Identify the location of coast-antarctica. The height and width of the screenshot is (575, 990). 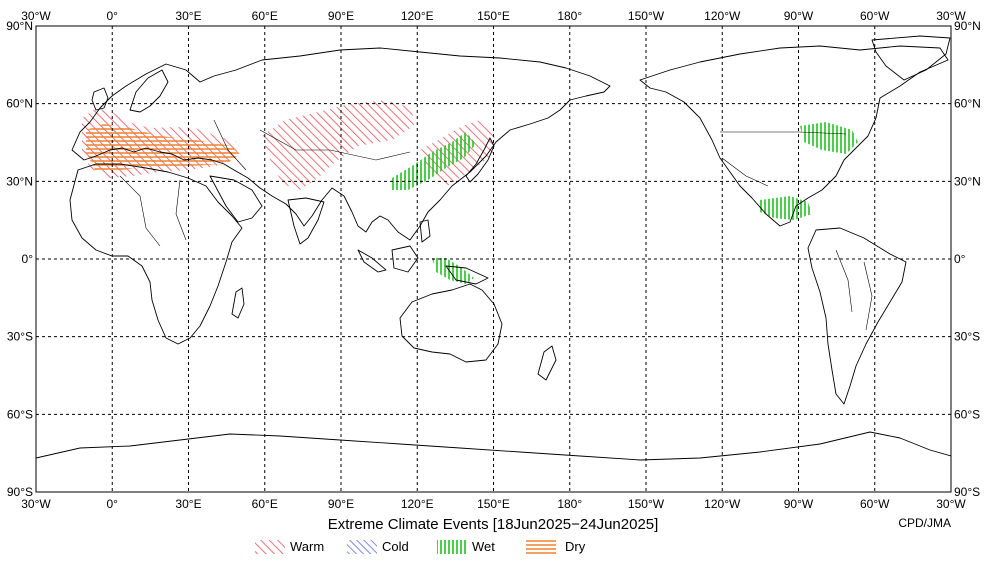
(493, 446).